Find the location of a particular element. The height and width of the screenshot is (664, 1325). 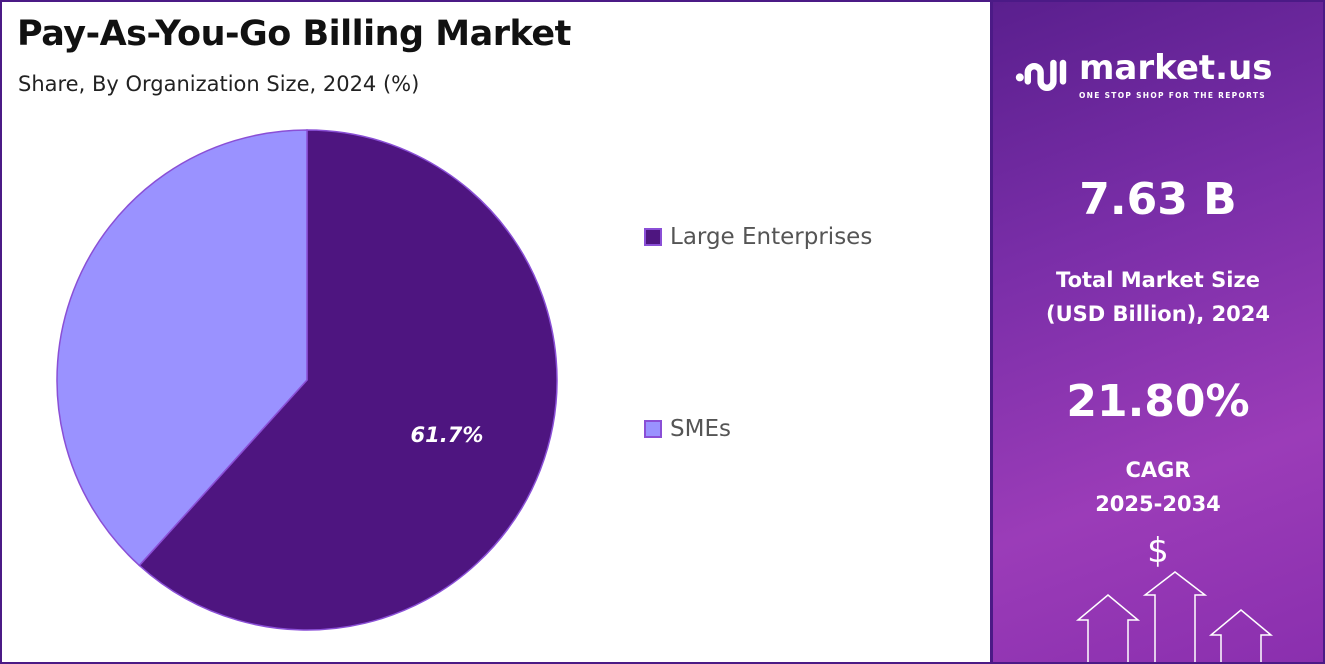

market-size-value: 7.63 B is located at coordinates (1158, 199).